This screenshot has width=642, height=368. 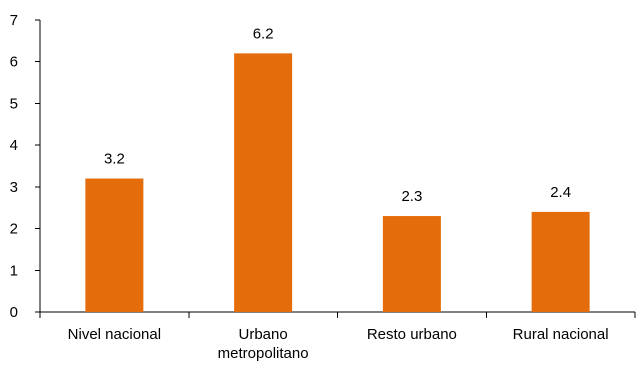 What do you see at coordinates (14, 229) in the screenshot?
I see `y-tick-label: 2` at bounding box center [14, 229].